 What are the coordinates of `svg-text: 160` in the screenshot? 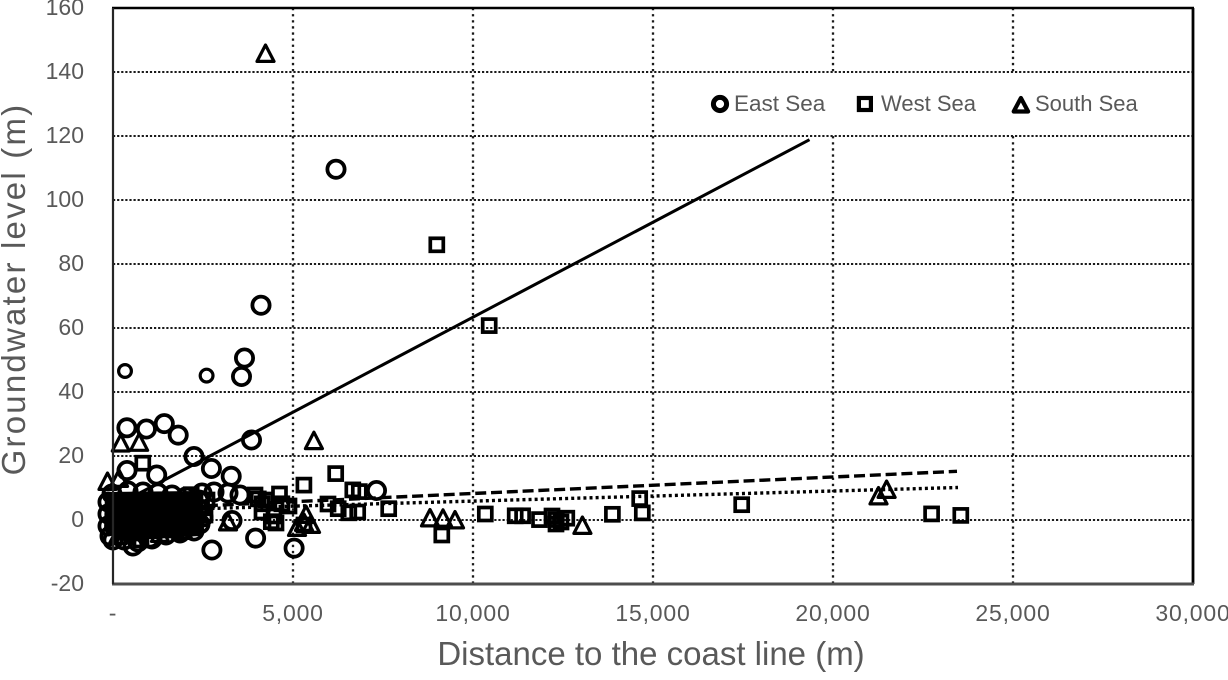 It's located at (65, 10).